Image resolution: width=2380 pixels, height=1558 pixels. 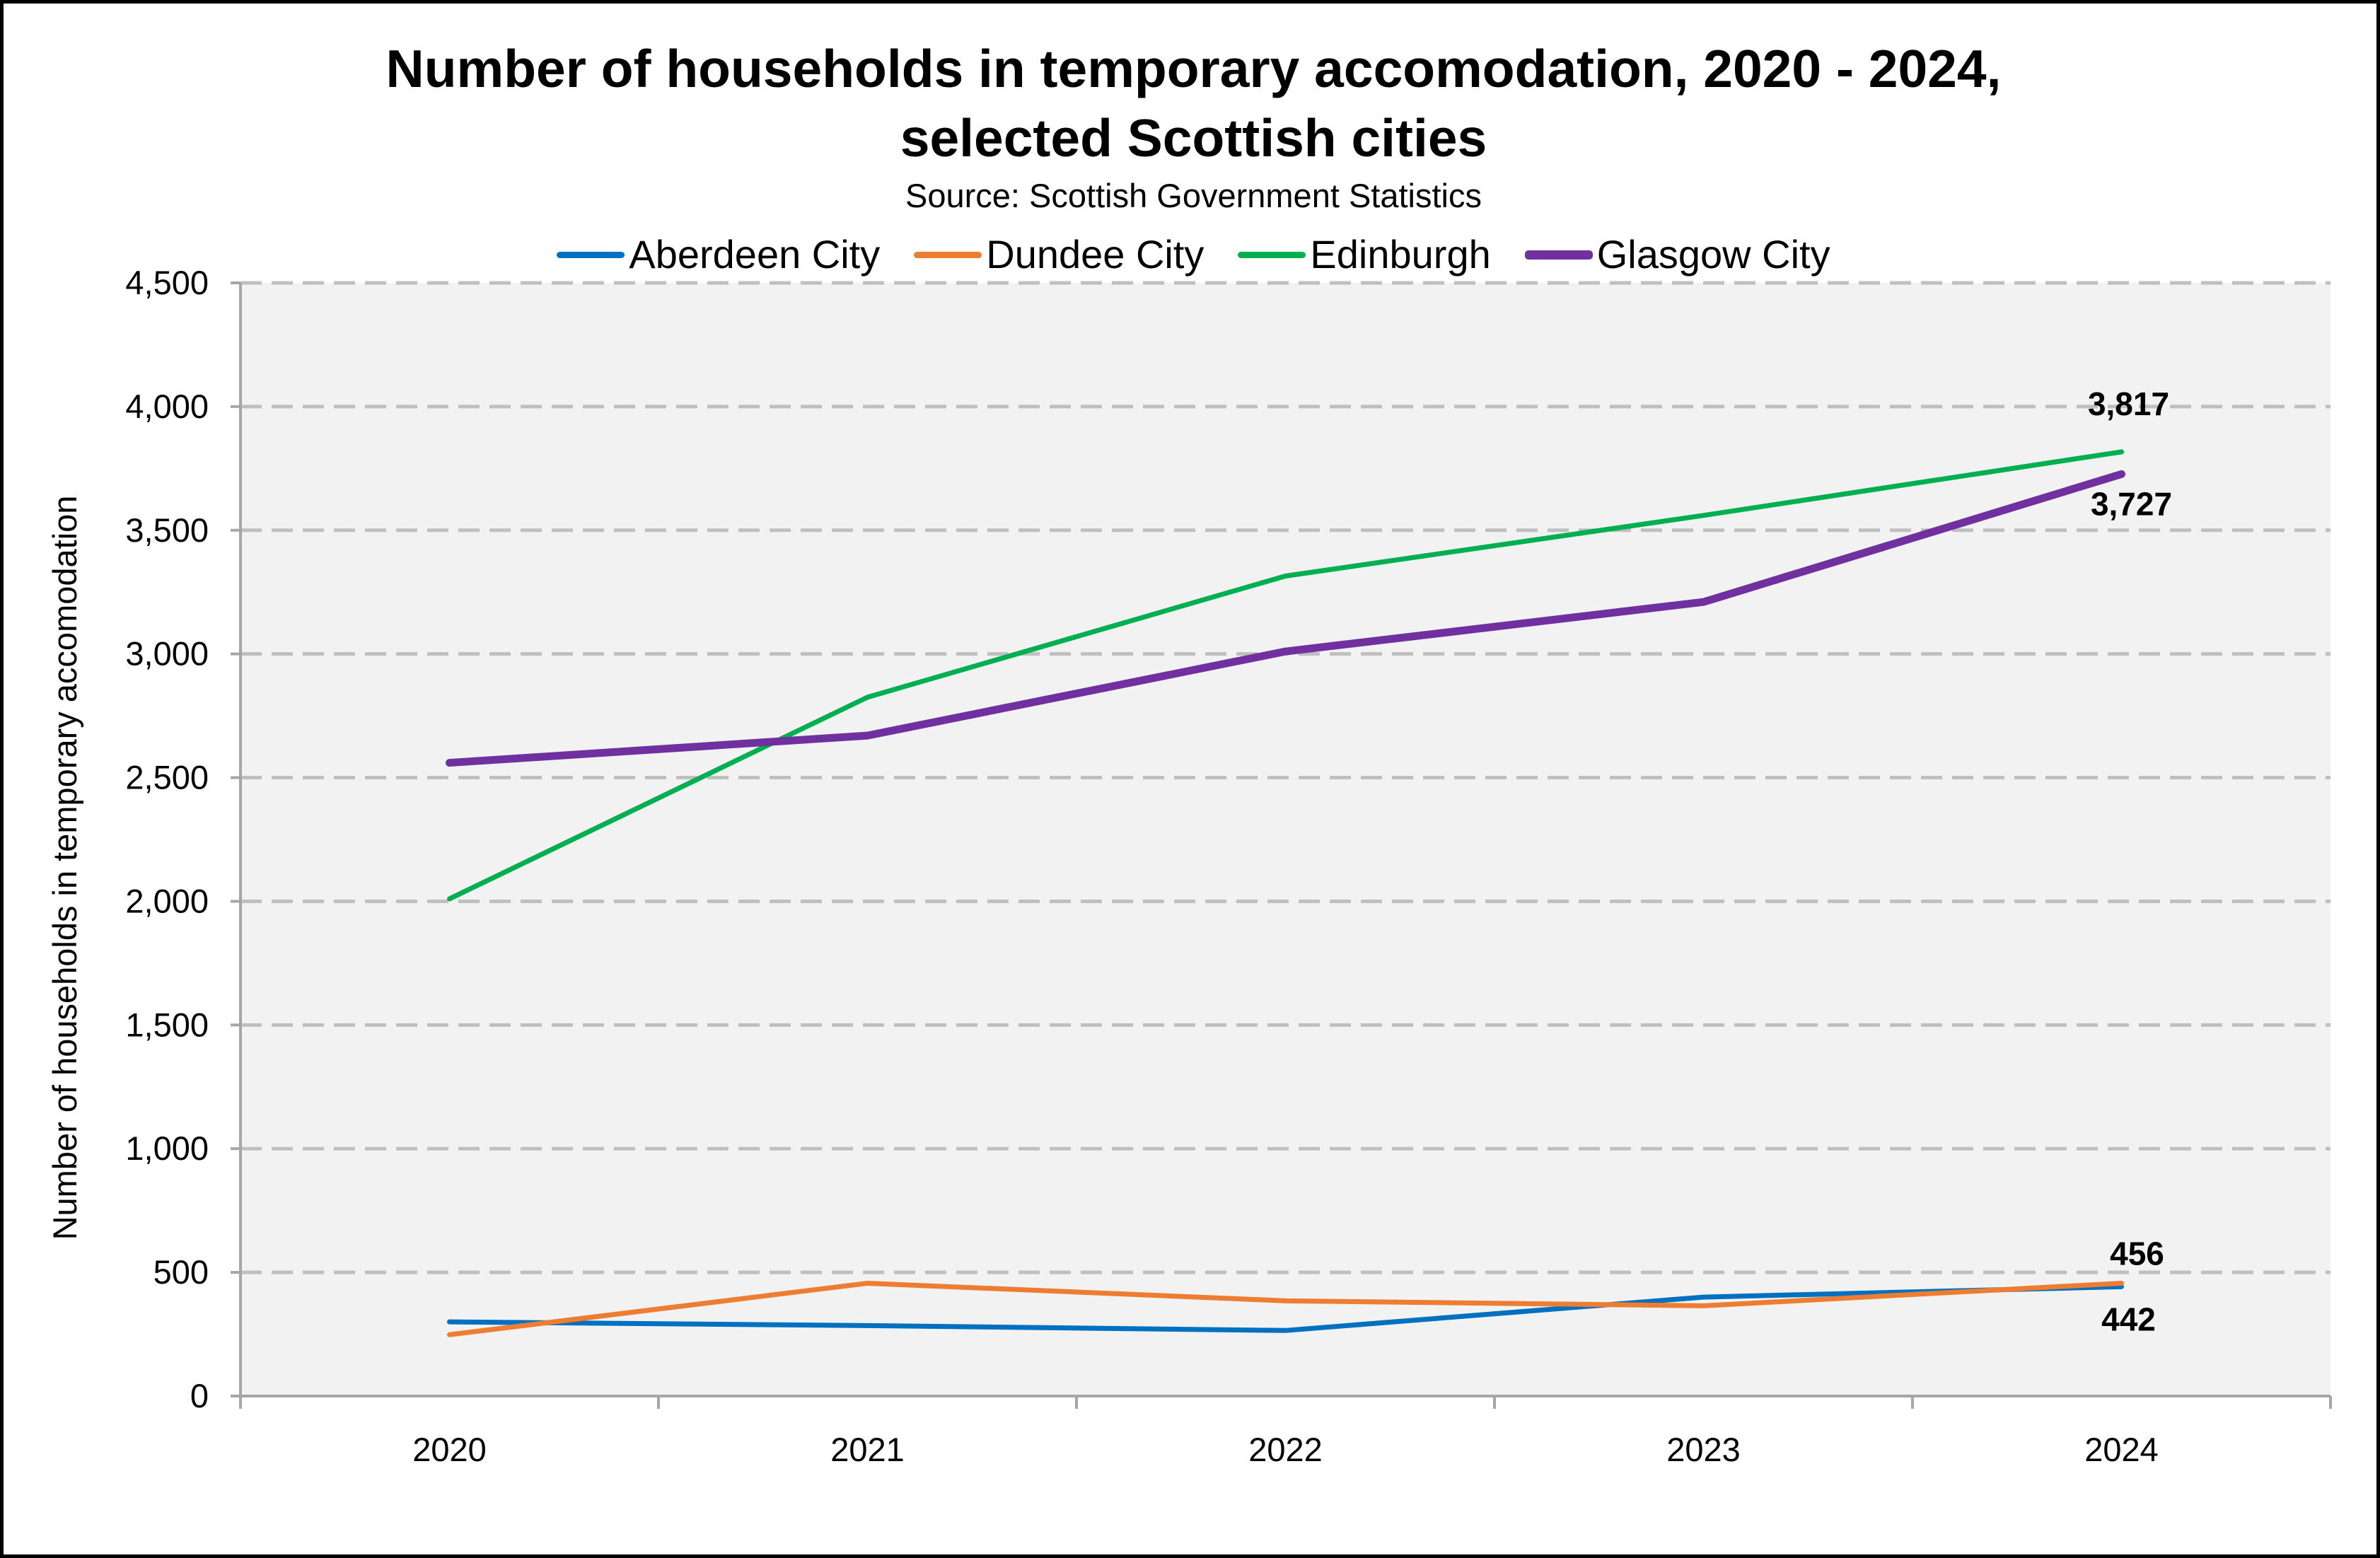 What do you see at coordinates (1095, 254) in the screenshot?
I see `legend-label-dundee: Dundee City` at bounding box center [1095, 254].